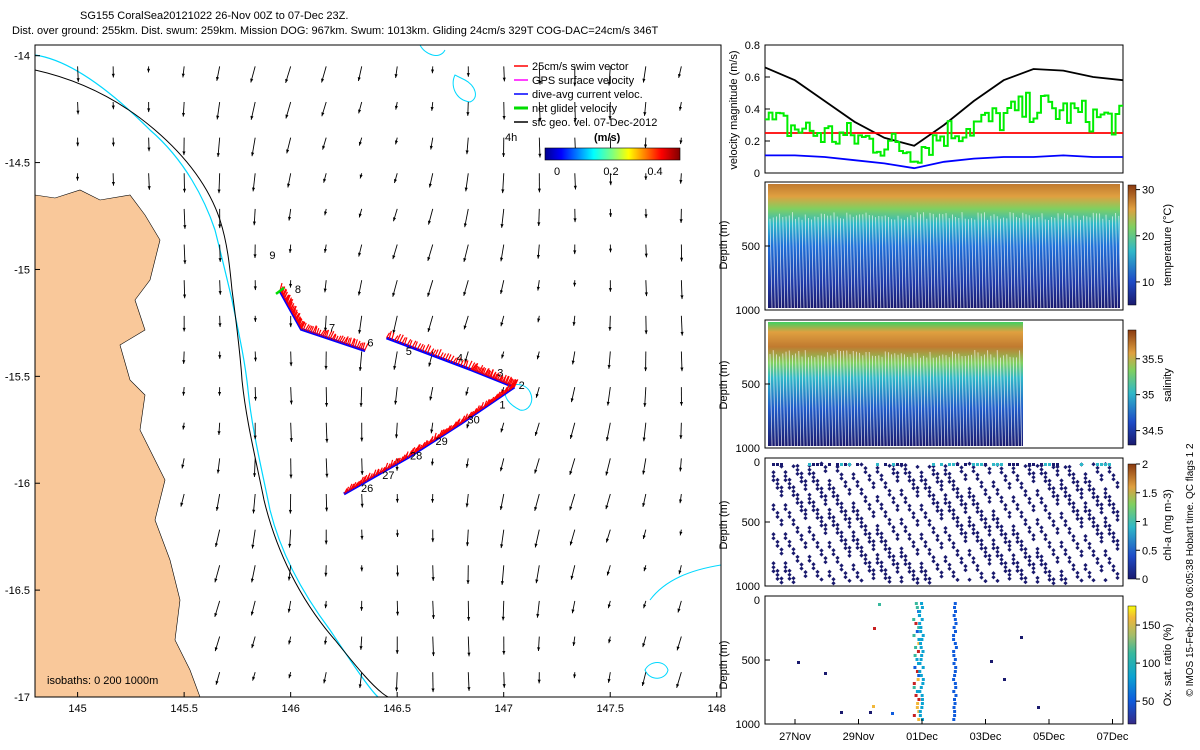 The image size is (1200, 750). Describe the element at coordinates (757, 601) in the screenshot. I see `depth-tick-label: 0` at that location.